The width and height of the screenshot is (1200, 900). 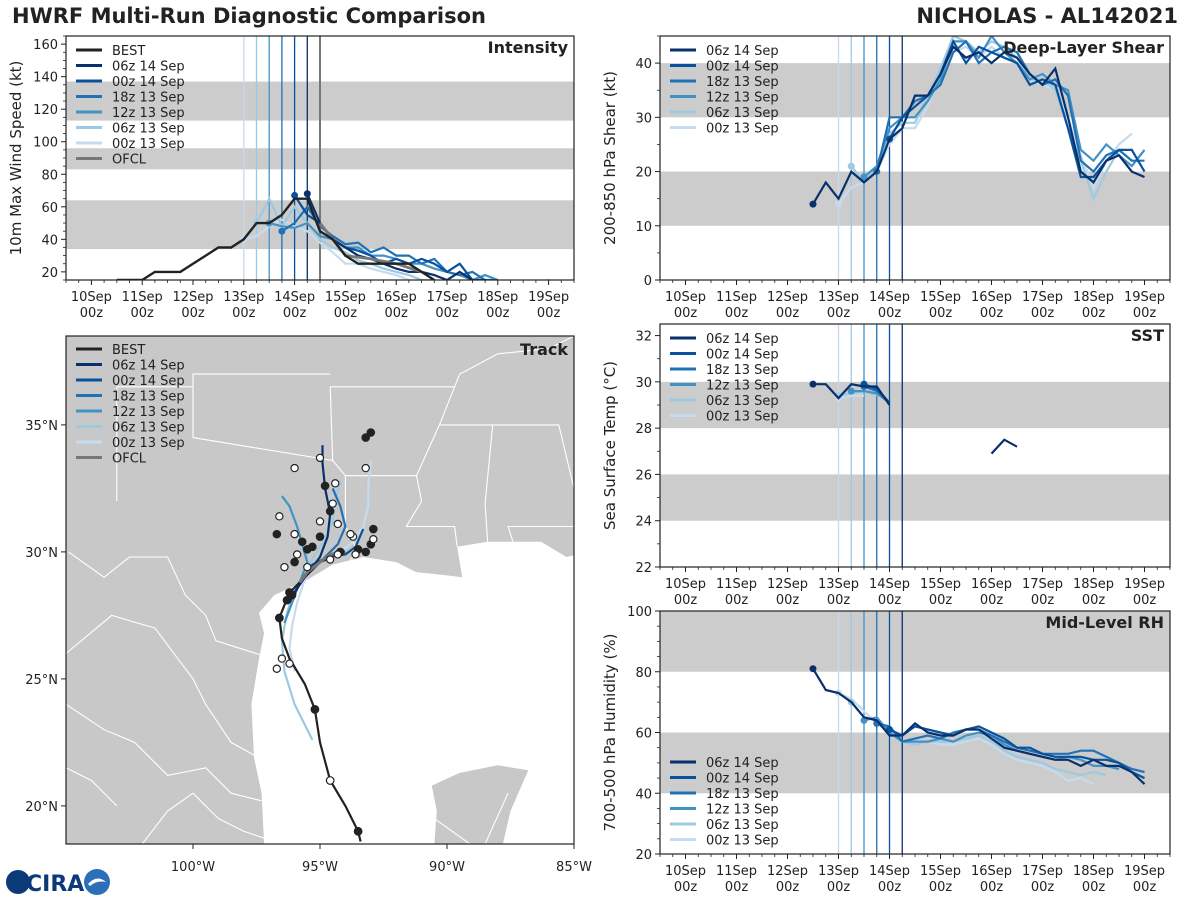 I want to click on rh-legend-label-0: 06z 14 Sep, so click(x=742, y=763).